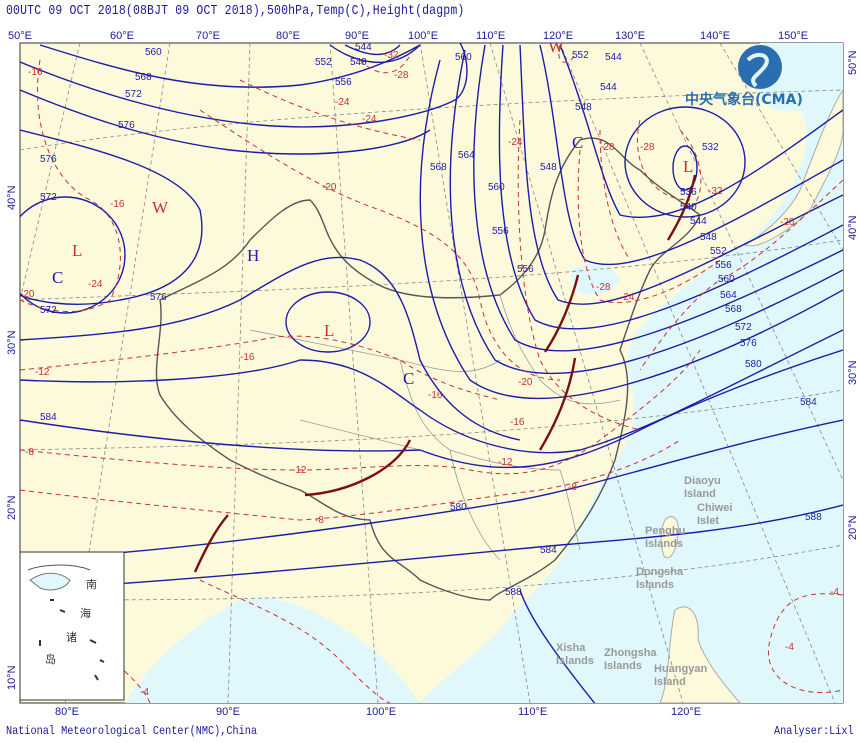 This screenshot has height=743, width=860. Describe the element at coordinates (708, 521) in the screenshot. I see `island-label: Islet` at that location.